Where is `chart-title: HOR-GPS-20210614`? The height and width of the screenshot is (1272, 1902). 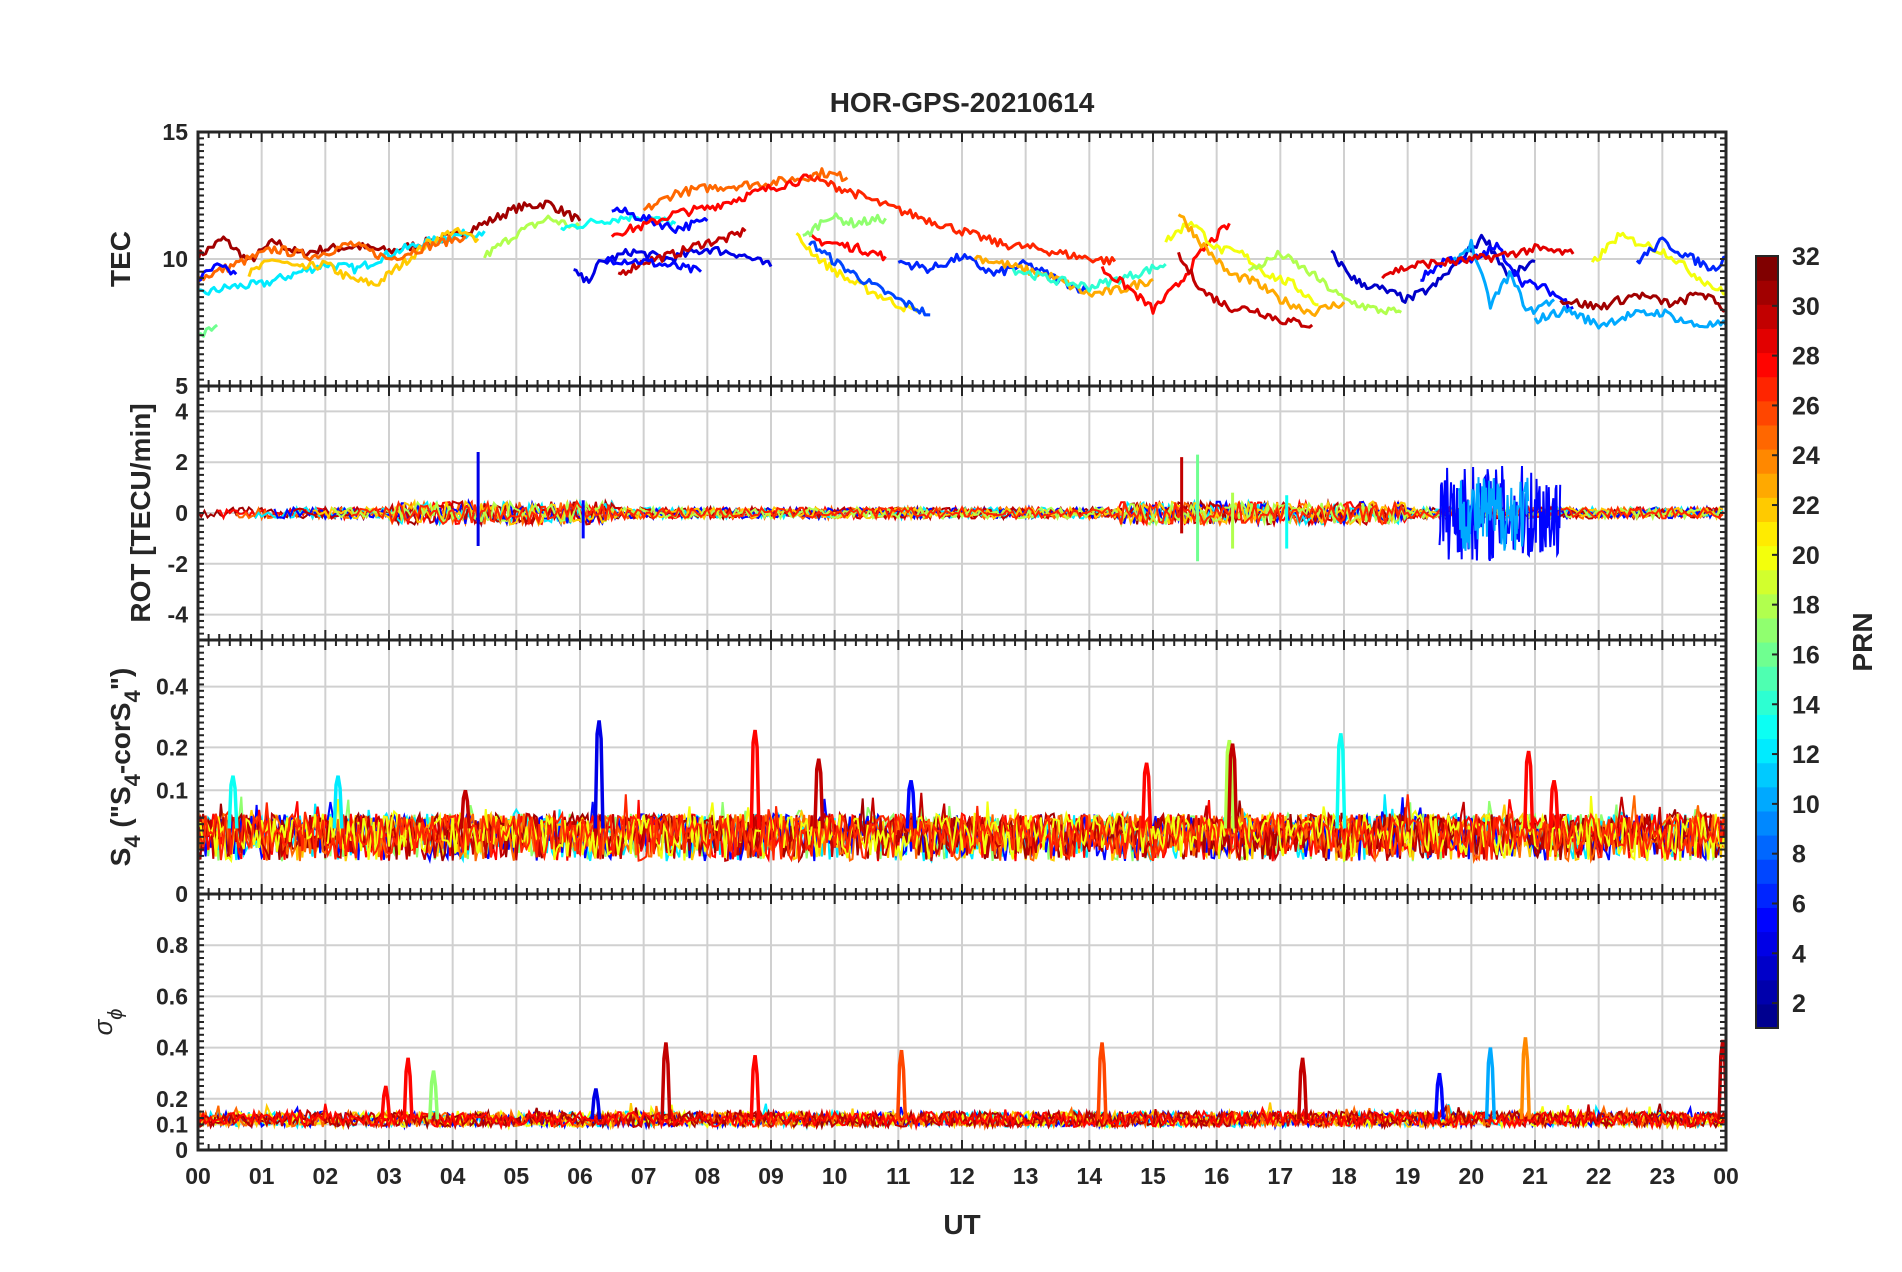 chart-title: HOR-GPS-20210614 is located at coordinates (962, 102).